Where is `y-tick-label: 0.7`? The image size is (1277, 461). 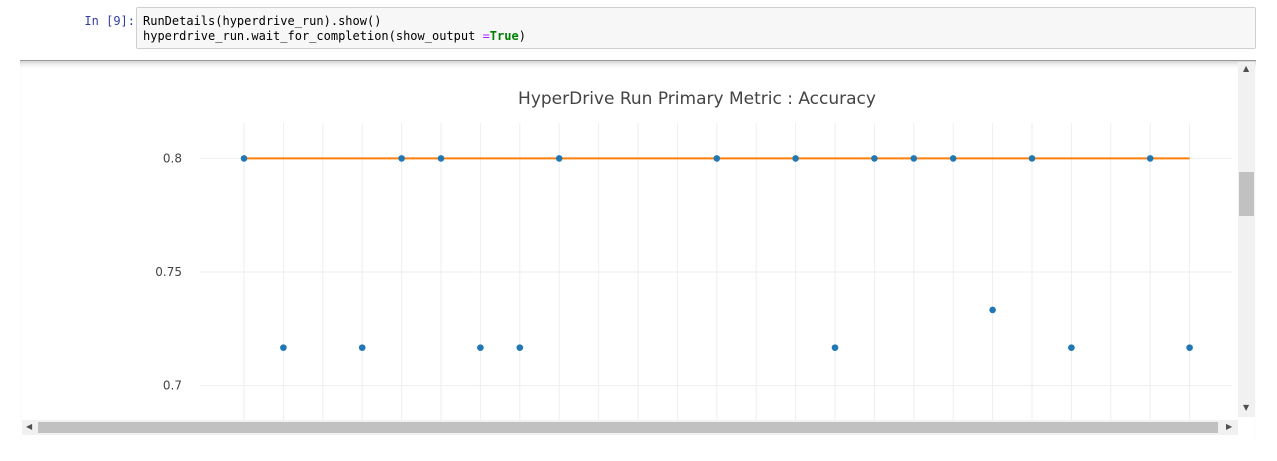
y-tick-label: 0.7 is located at coordinates (172, 386).